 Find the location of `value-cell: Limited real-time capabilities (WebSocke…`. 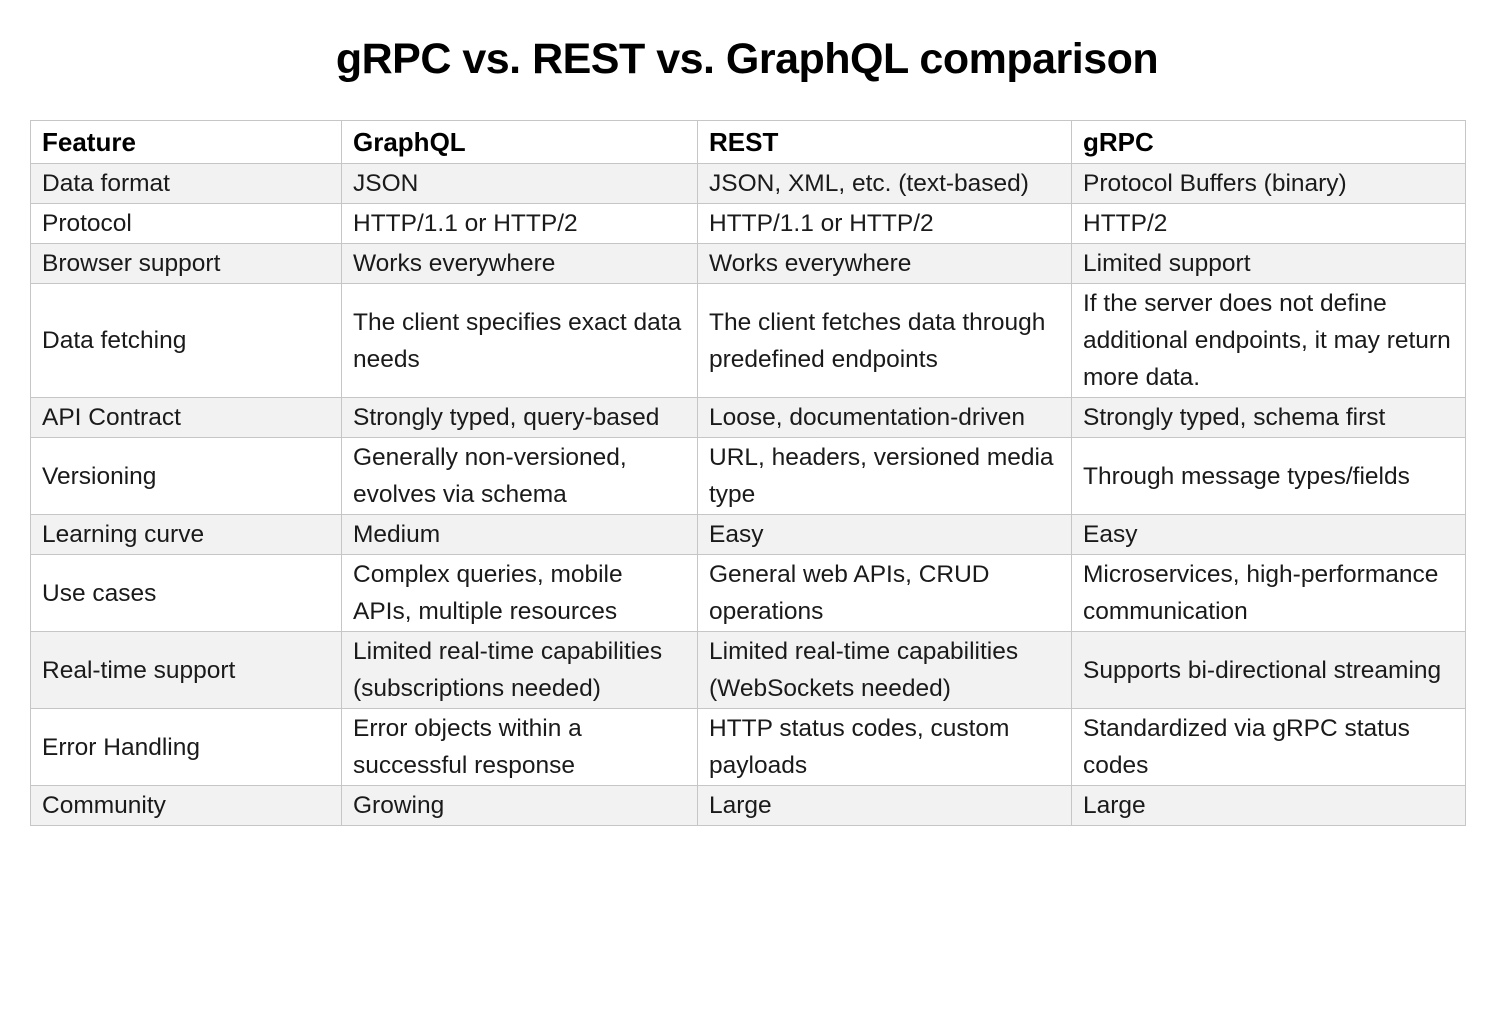

value-cell: Limited real-time capabilities (WebSocke… is located at coordinates (884, 670).